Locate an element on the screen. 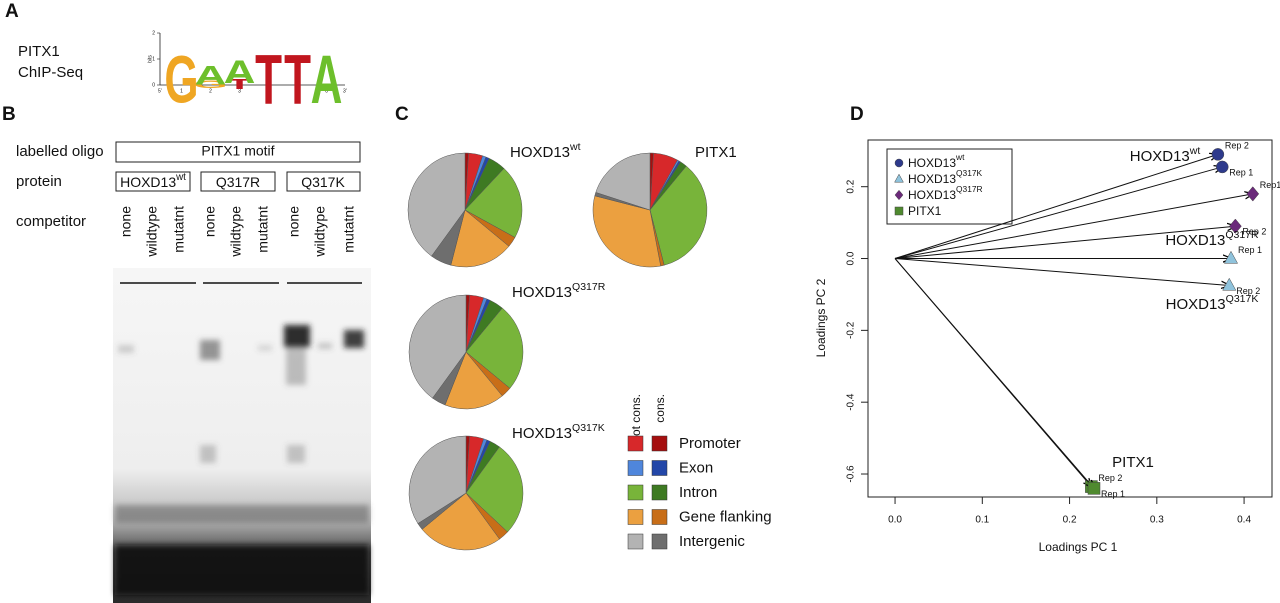  y-axis-label: Loadings PC 2 is located at coordinates (821, 317).